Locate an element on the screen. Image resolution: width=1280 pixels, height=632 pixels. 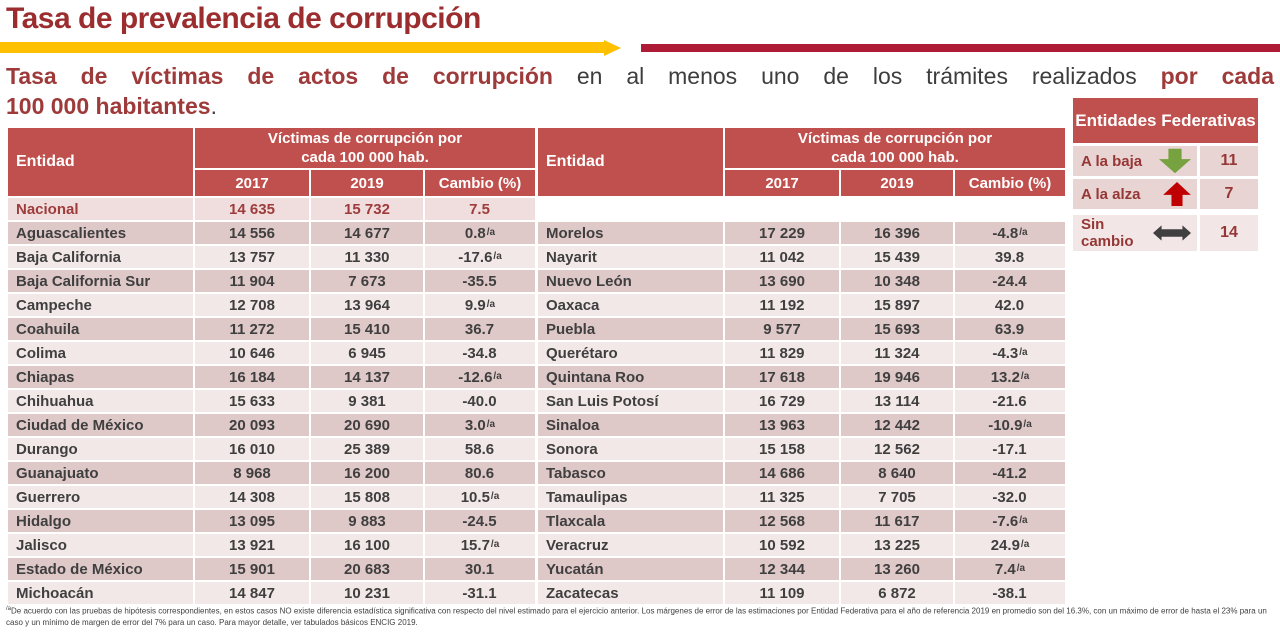
value-2017-cell: 14 686 is located at coordinates (782, 473).